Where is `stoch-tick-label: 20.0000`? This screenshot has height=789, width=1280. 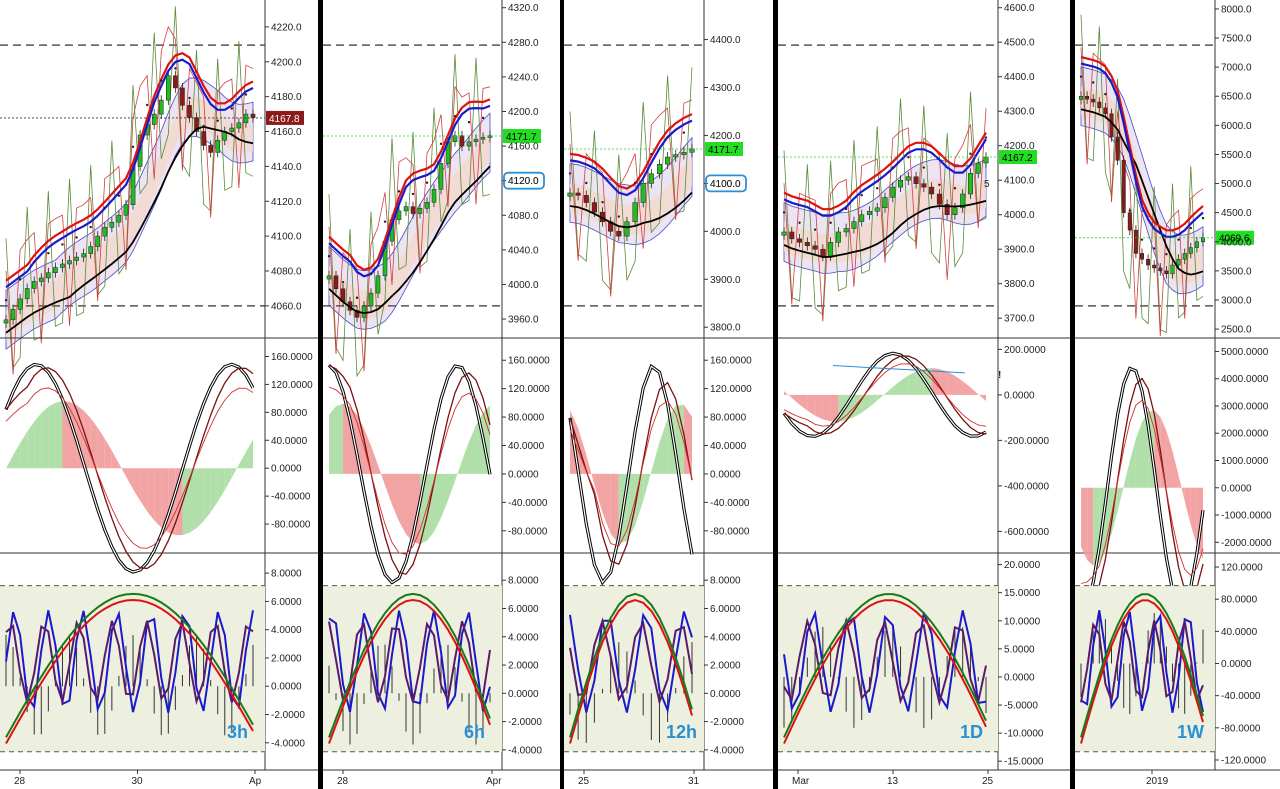
stoch-tick-label: 20.0000 is located at coordinates (1022, 565).